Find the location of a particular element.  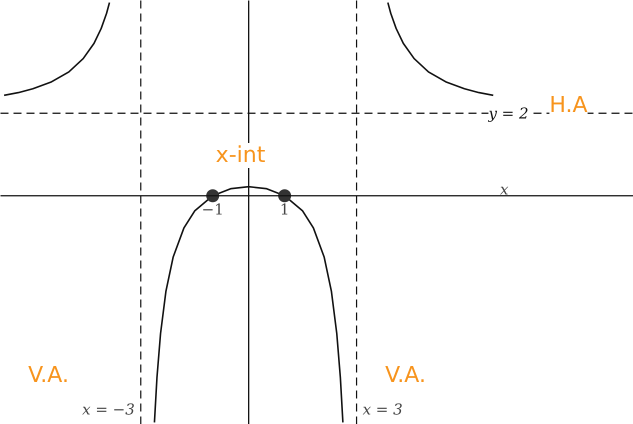

ref-line-label: x = −3 is located at coordinates (108, 409).